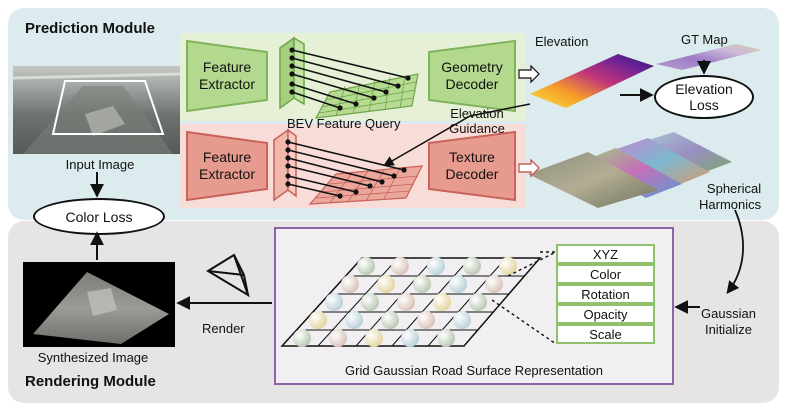 The image size is (787, 410). What do you see at coordinates (90, 381) in the screenshot?
I see `rendering-module-title: Rendering Module` at bounding box center [90, 381].